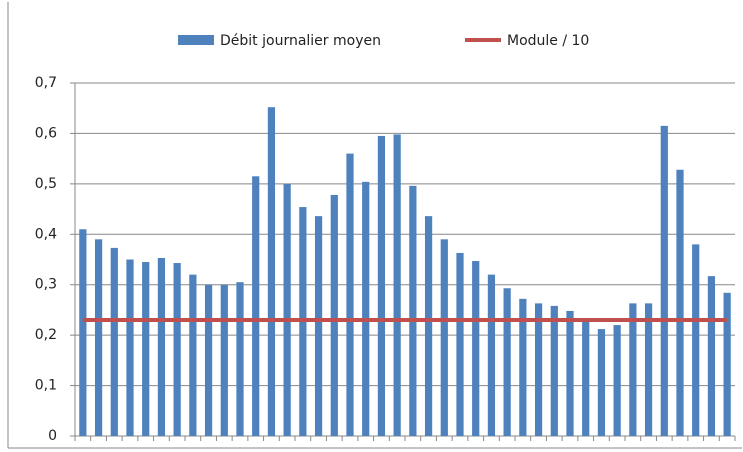  Describe the element at coordinates (46, 184) in the screenshot. I see `y-tick-label: 0,5` at that location.